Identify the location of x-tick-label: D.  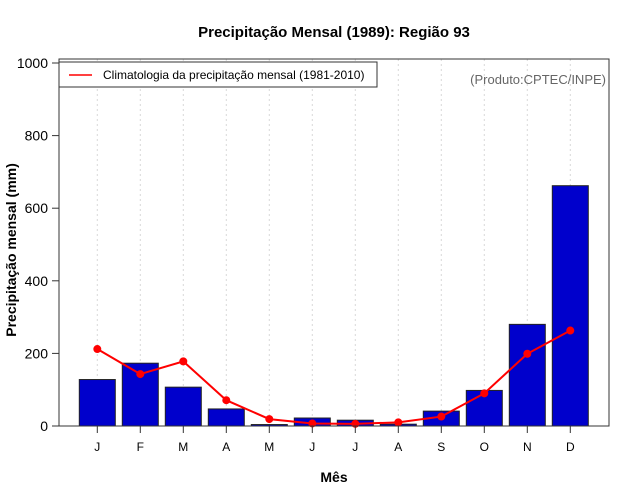
(570, 447).